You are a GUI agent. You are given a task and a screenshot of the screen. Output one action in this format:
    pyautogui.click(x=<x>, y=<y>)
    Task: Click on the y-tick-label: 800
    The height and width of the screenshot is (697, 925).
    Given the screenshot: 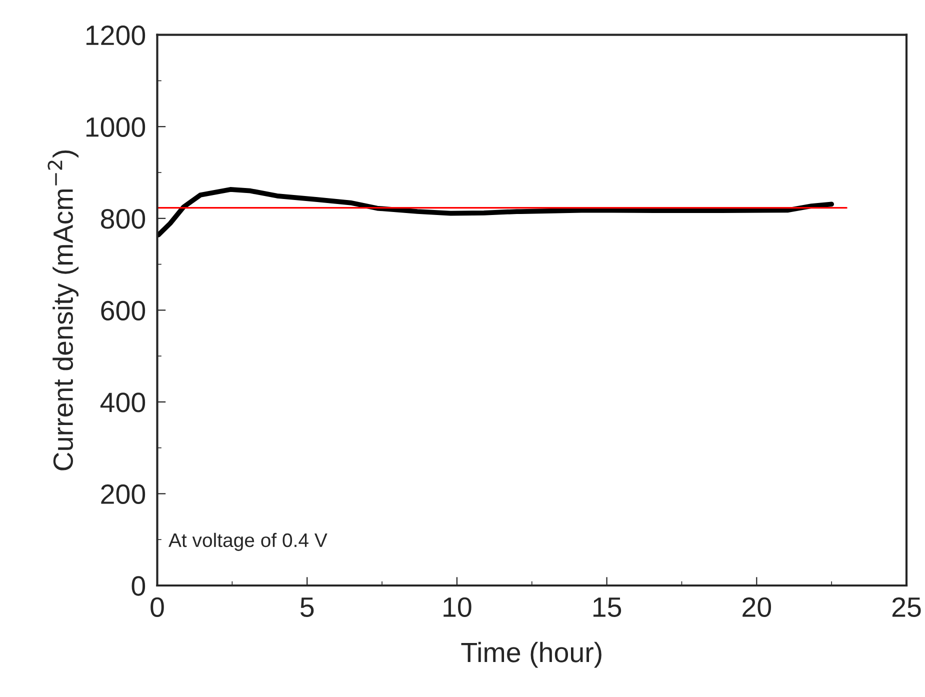 What is the action you would take?
    pyautogui.click(x=123, y=219)
    